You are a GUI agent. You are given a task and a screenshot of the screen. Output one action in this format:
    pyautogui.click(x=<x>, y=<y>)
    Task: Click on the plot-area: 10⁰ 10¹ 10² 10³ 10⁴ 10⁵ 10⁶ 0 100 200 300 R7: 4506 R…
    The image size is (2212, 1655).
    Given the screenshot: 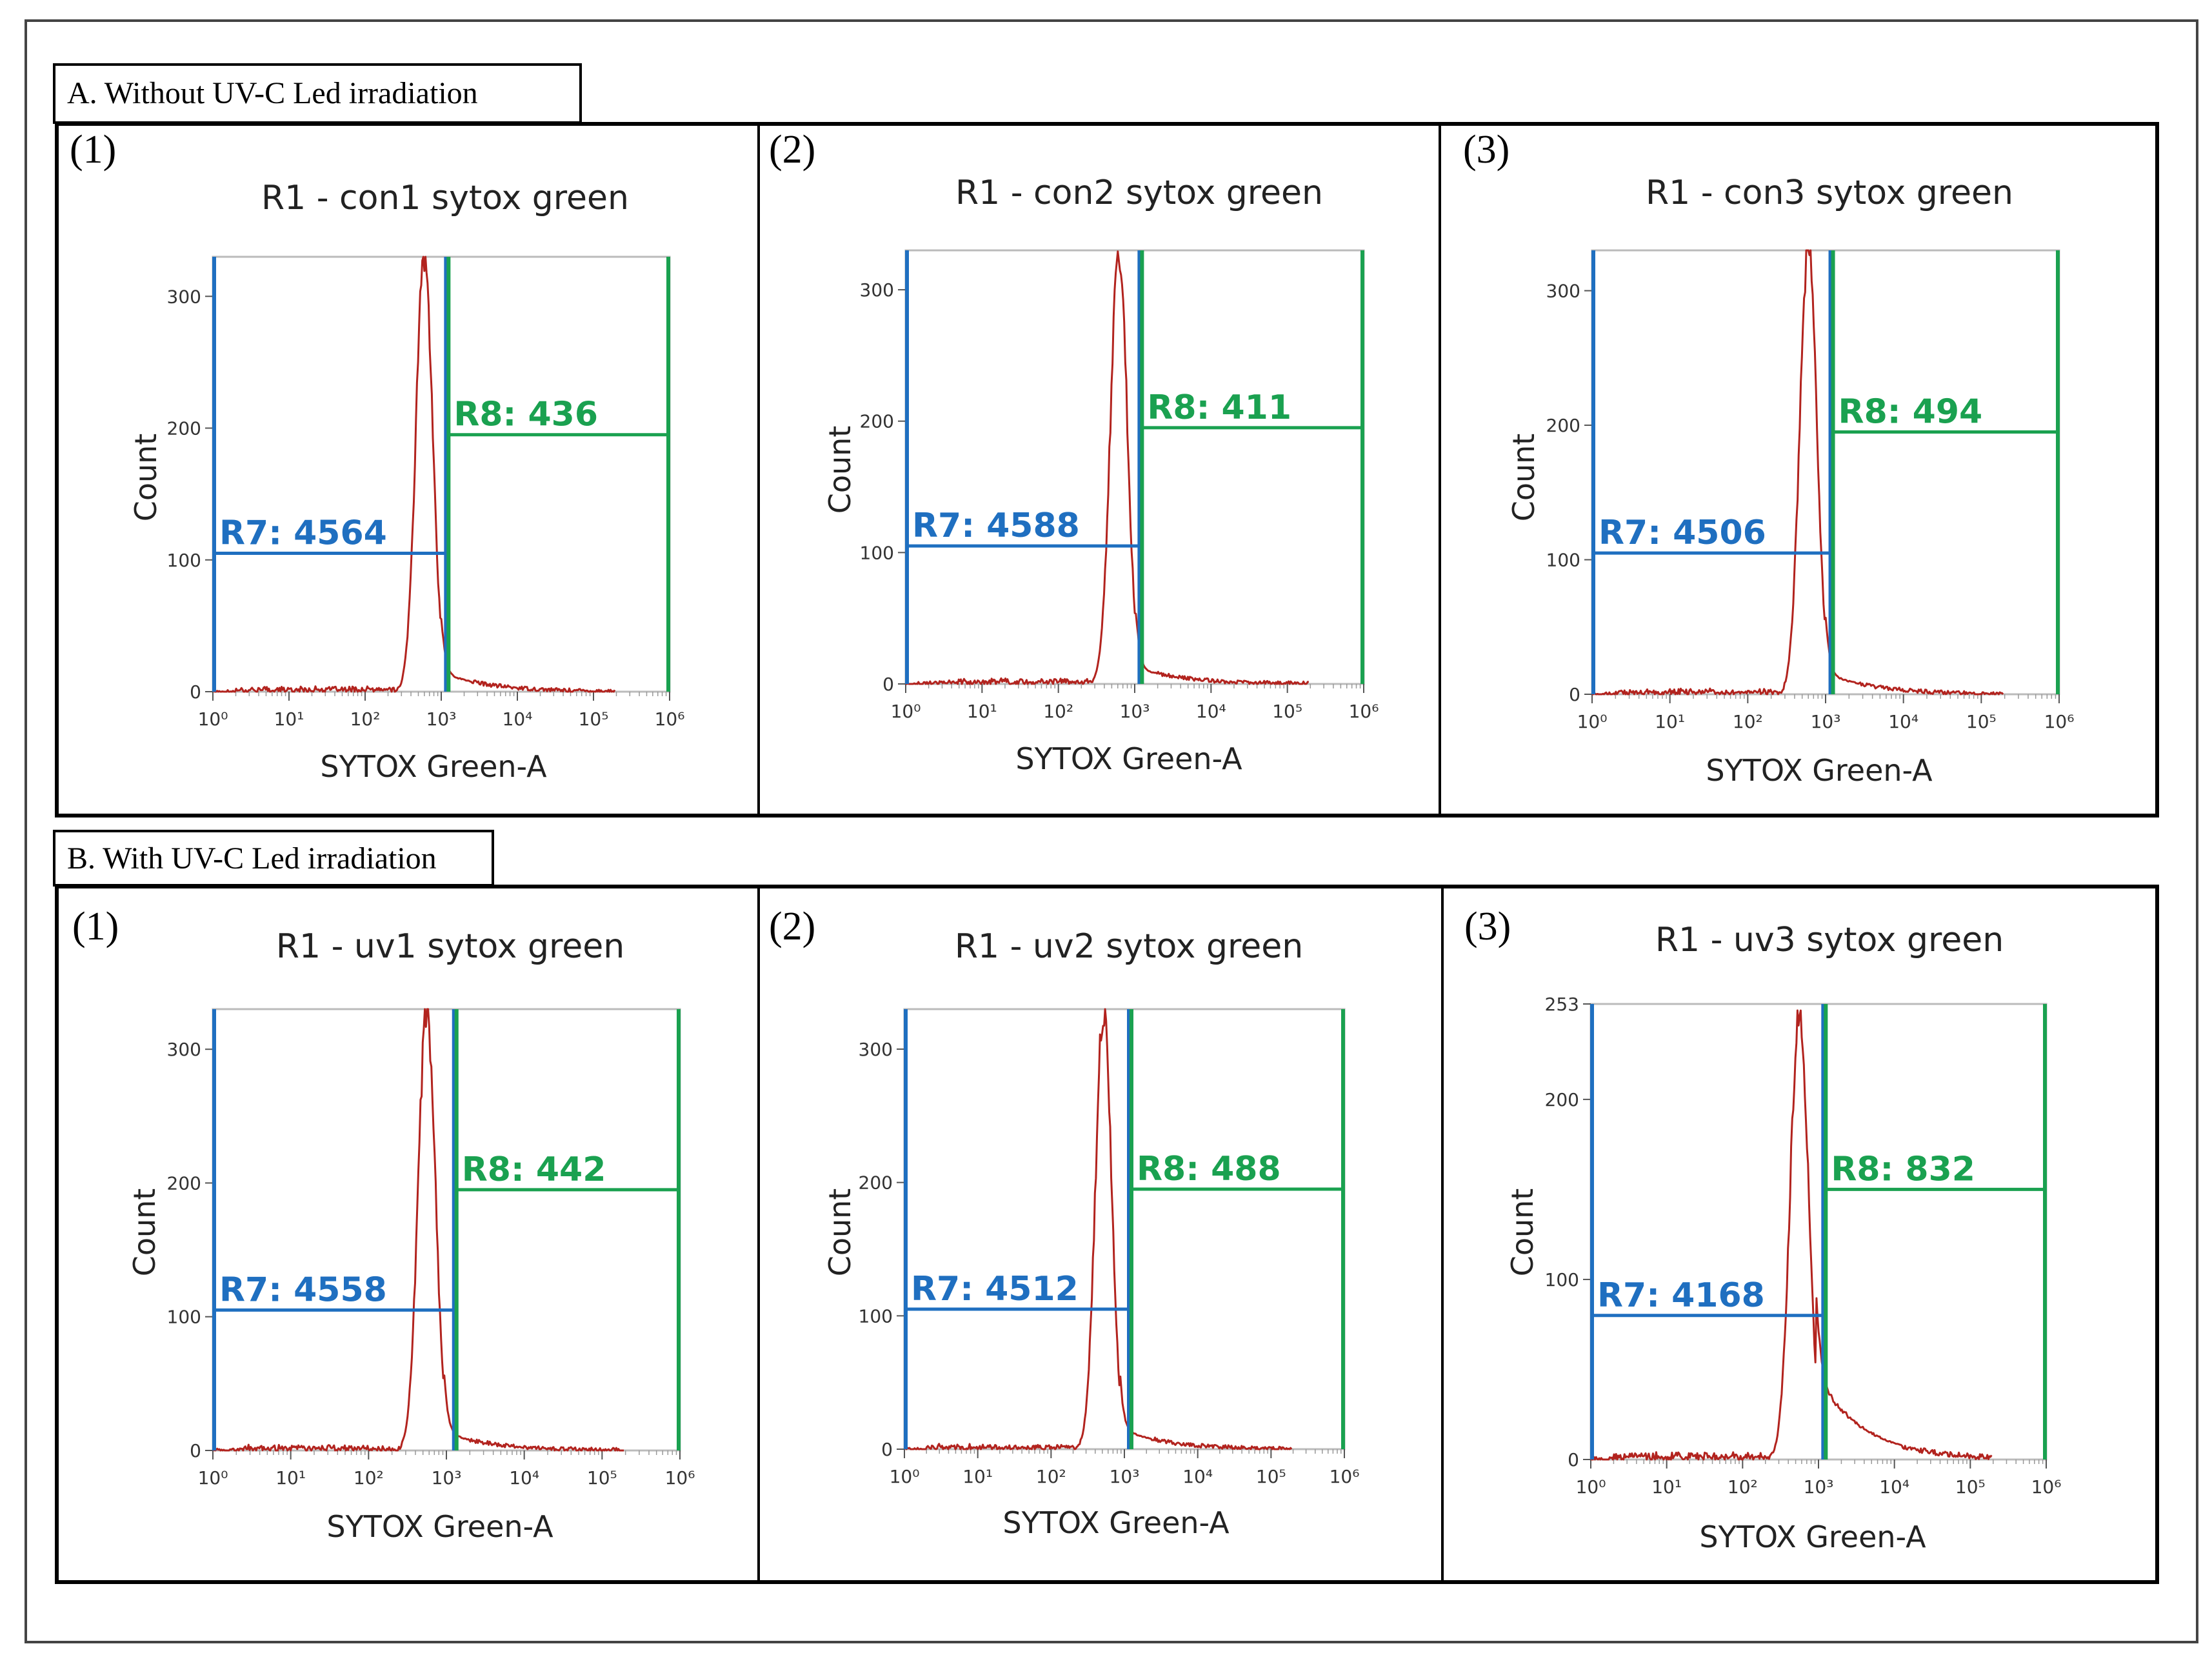 What is the action you would take?
    pyautogui.click(x=1810, y=490)
    